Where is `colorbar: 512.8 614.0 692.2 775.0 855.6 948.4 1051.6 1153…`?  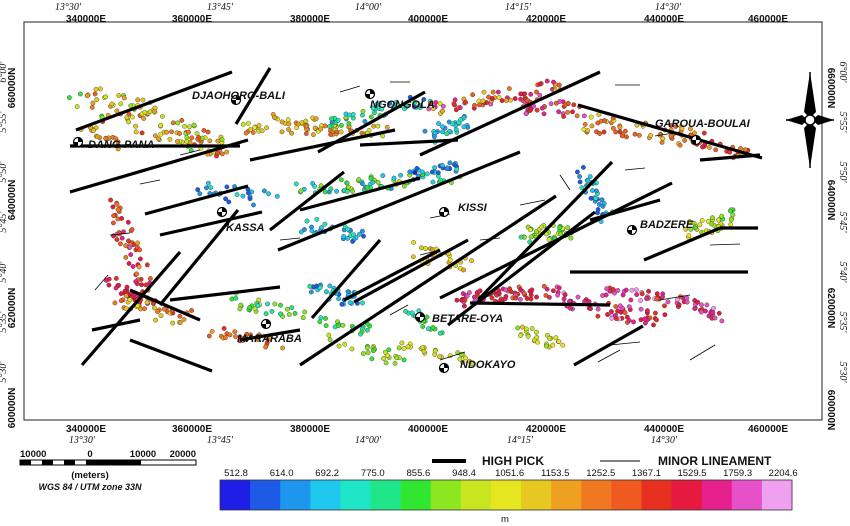 colorbar: 512.8 614.0 692.2 775.0 855.6 948.4 1051.6 1153… is located at coordinates (508, 489).